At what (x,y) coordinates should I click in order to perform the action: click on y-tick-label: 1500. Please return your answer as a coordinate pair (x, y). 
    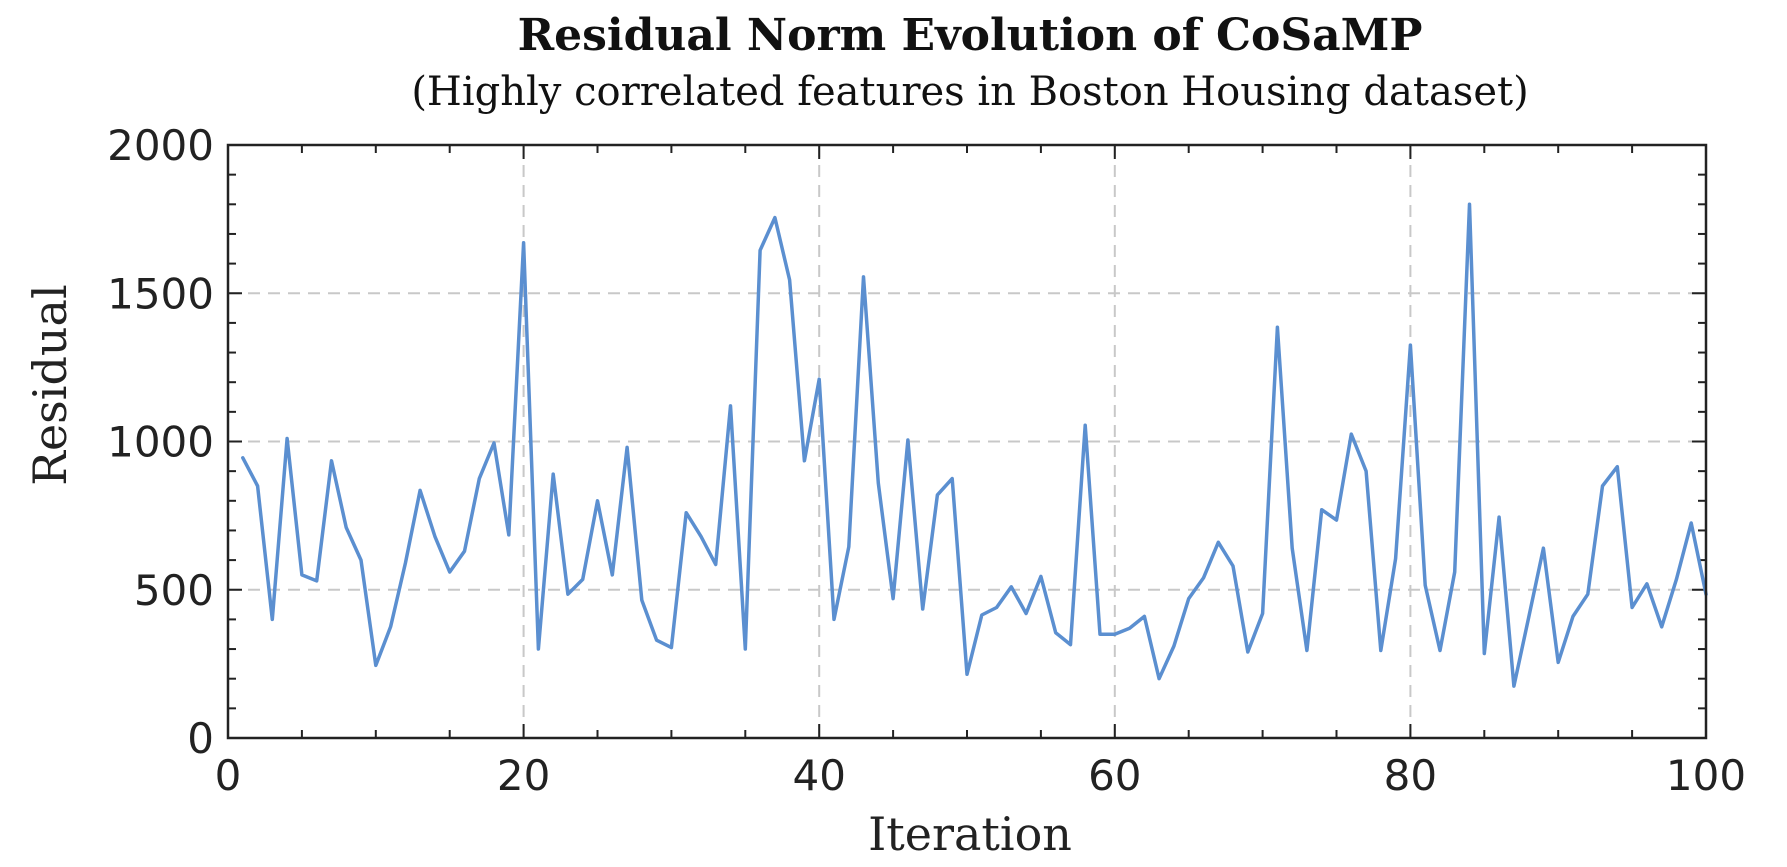
    Looking at the image, I should click on (160, 293).